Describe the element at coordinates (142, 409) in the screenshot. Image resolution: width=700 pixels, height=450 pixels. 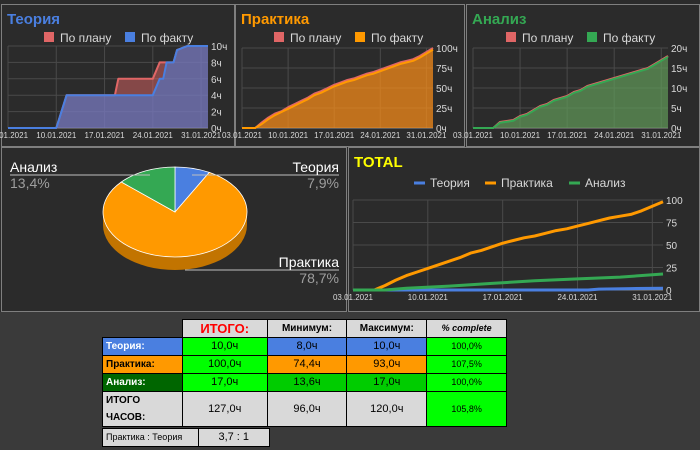
I see `row-label-total: ИТОГО ЧАСОВ:` at that location.